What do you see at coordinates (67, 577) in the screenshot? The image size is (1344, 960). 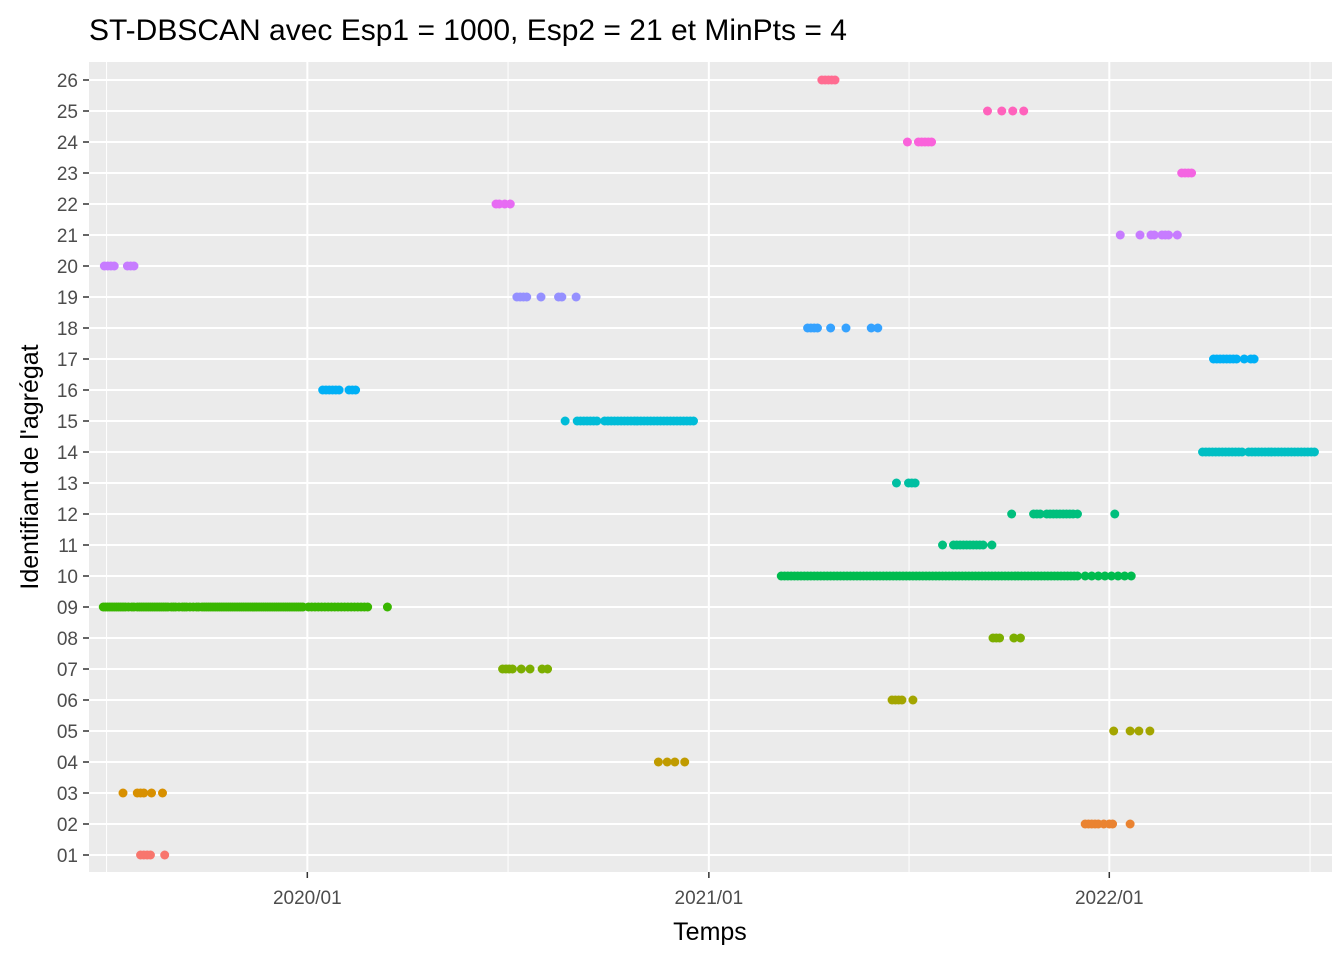 I see `y-tick-label: 10` at bounding box center [67, 577].